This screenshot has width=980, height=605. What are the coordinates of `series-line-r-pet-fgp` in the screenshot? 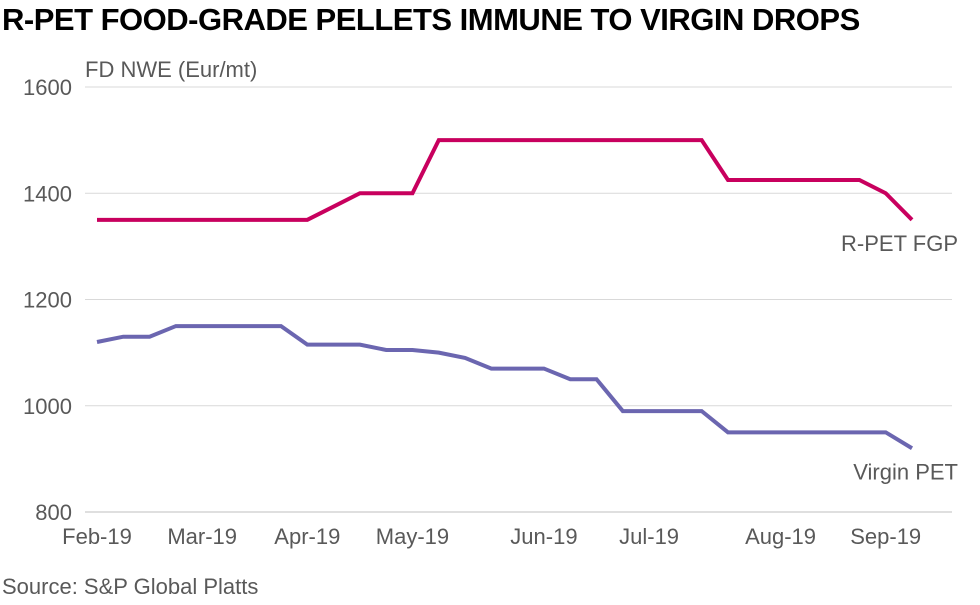 It's located at (505, 180).